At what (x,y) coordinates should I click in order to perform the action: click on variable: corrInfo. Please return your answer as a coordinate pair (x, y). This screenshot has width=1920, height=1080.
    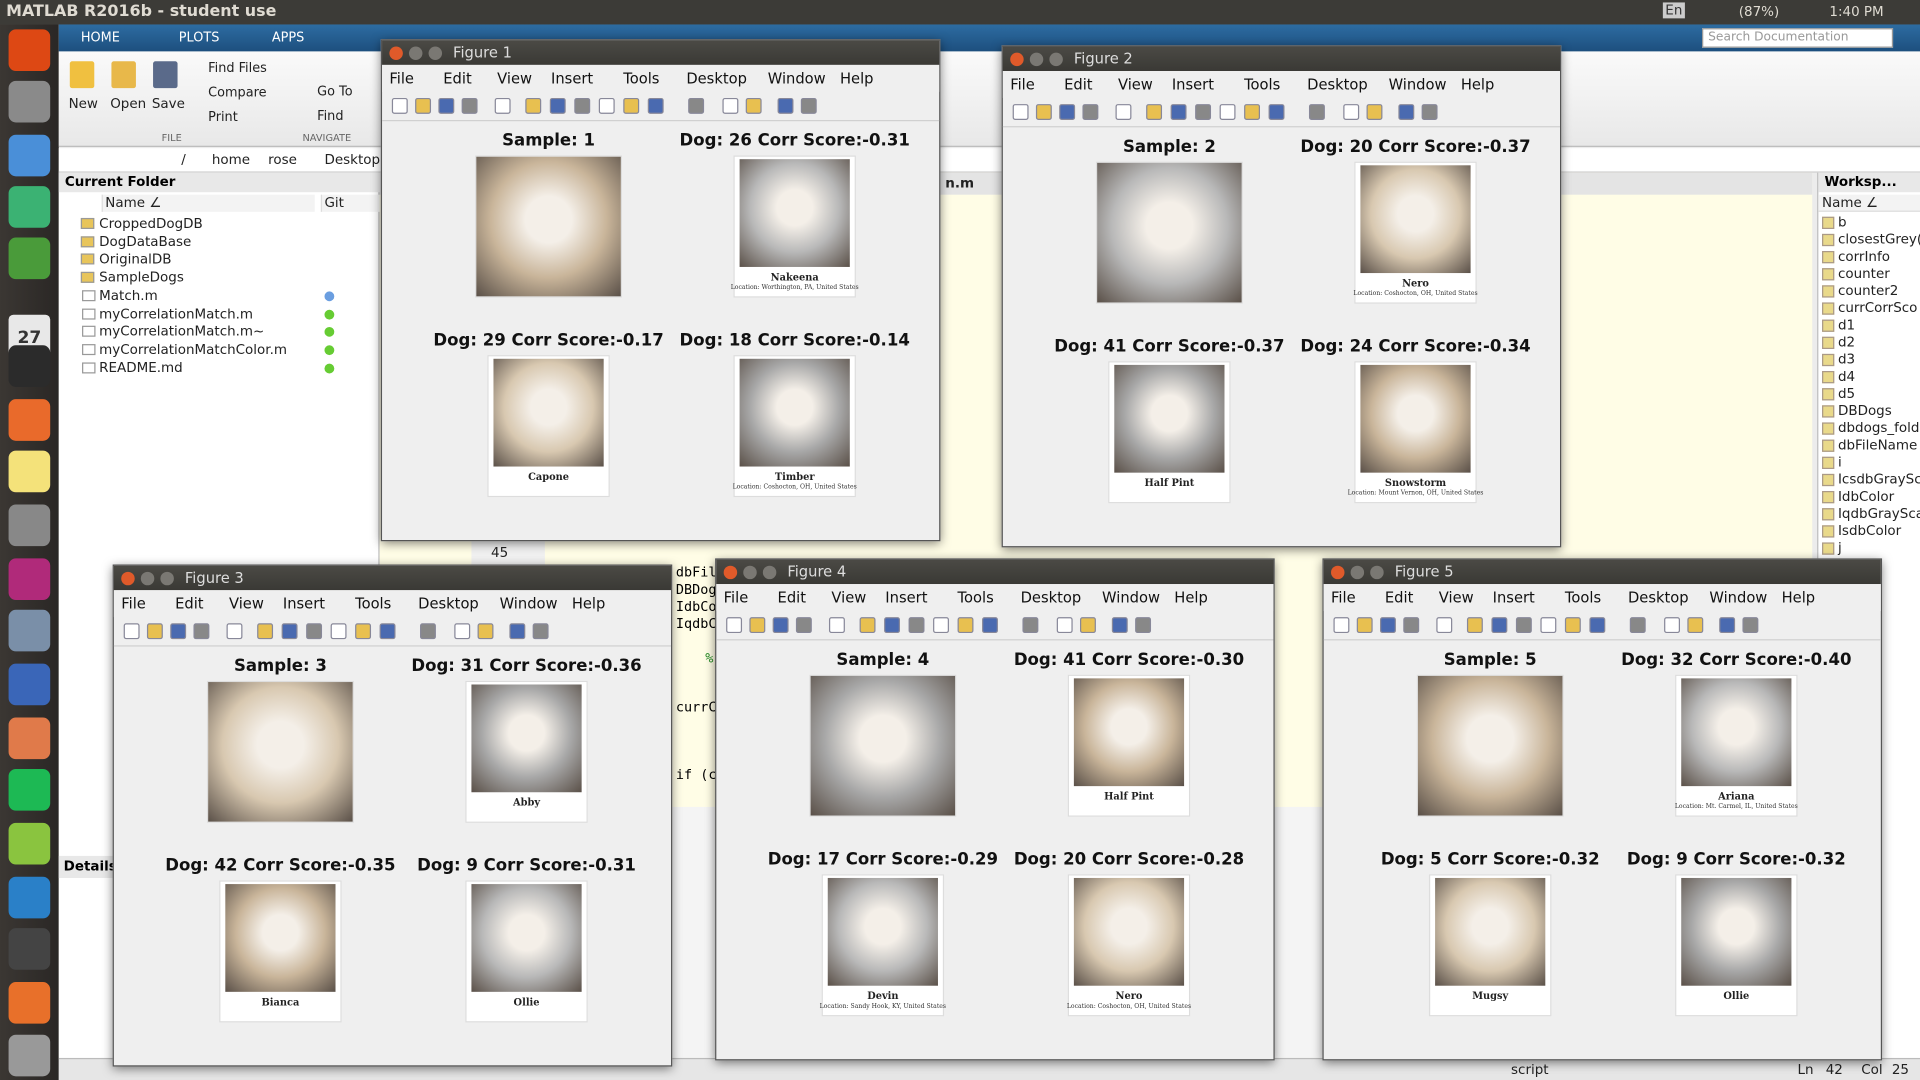
    Looking at the image, I should click on (1863, 256).